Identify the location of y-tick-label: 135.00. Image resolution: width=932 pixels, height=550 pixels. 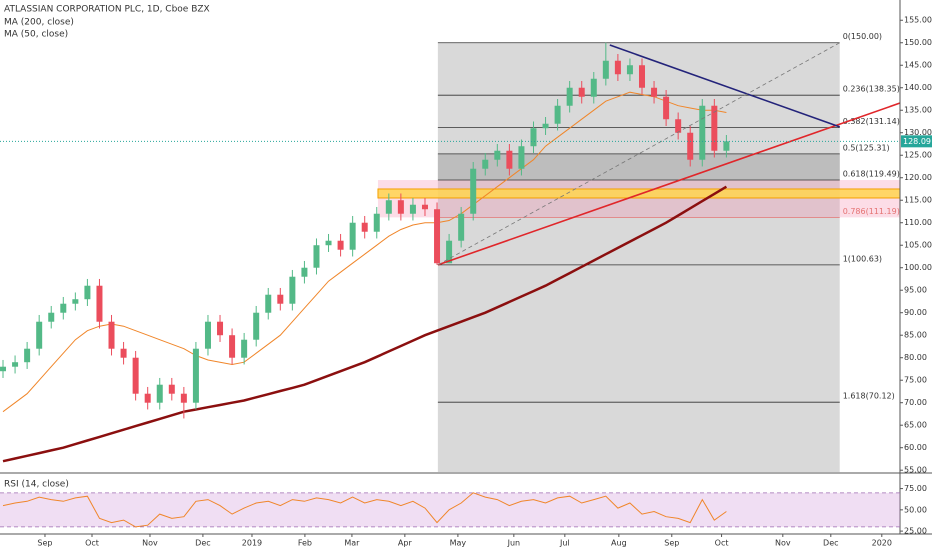
(918, 110).